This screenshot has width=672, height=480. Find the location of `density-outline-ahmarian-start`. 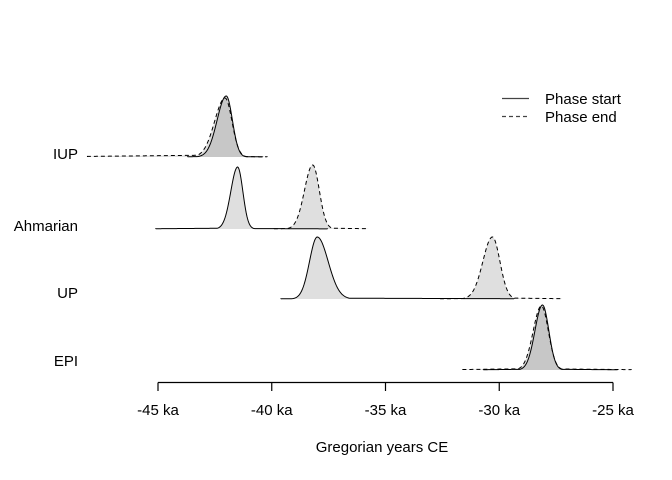

density-outline-ahmarian-start is located at coordinates (241, 198).